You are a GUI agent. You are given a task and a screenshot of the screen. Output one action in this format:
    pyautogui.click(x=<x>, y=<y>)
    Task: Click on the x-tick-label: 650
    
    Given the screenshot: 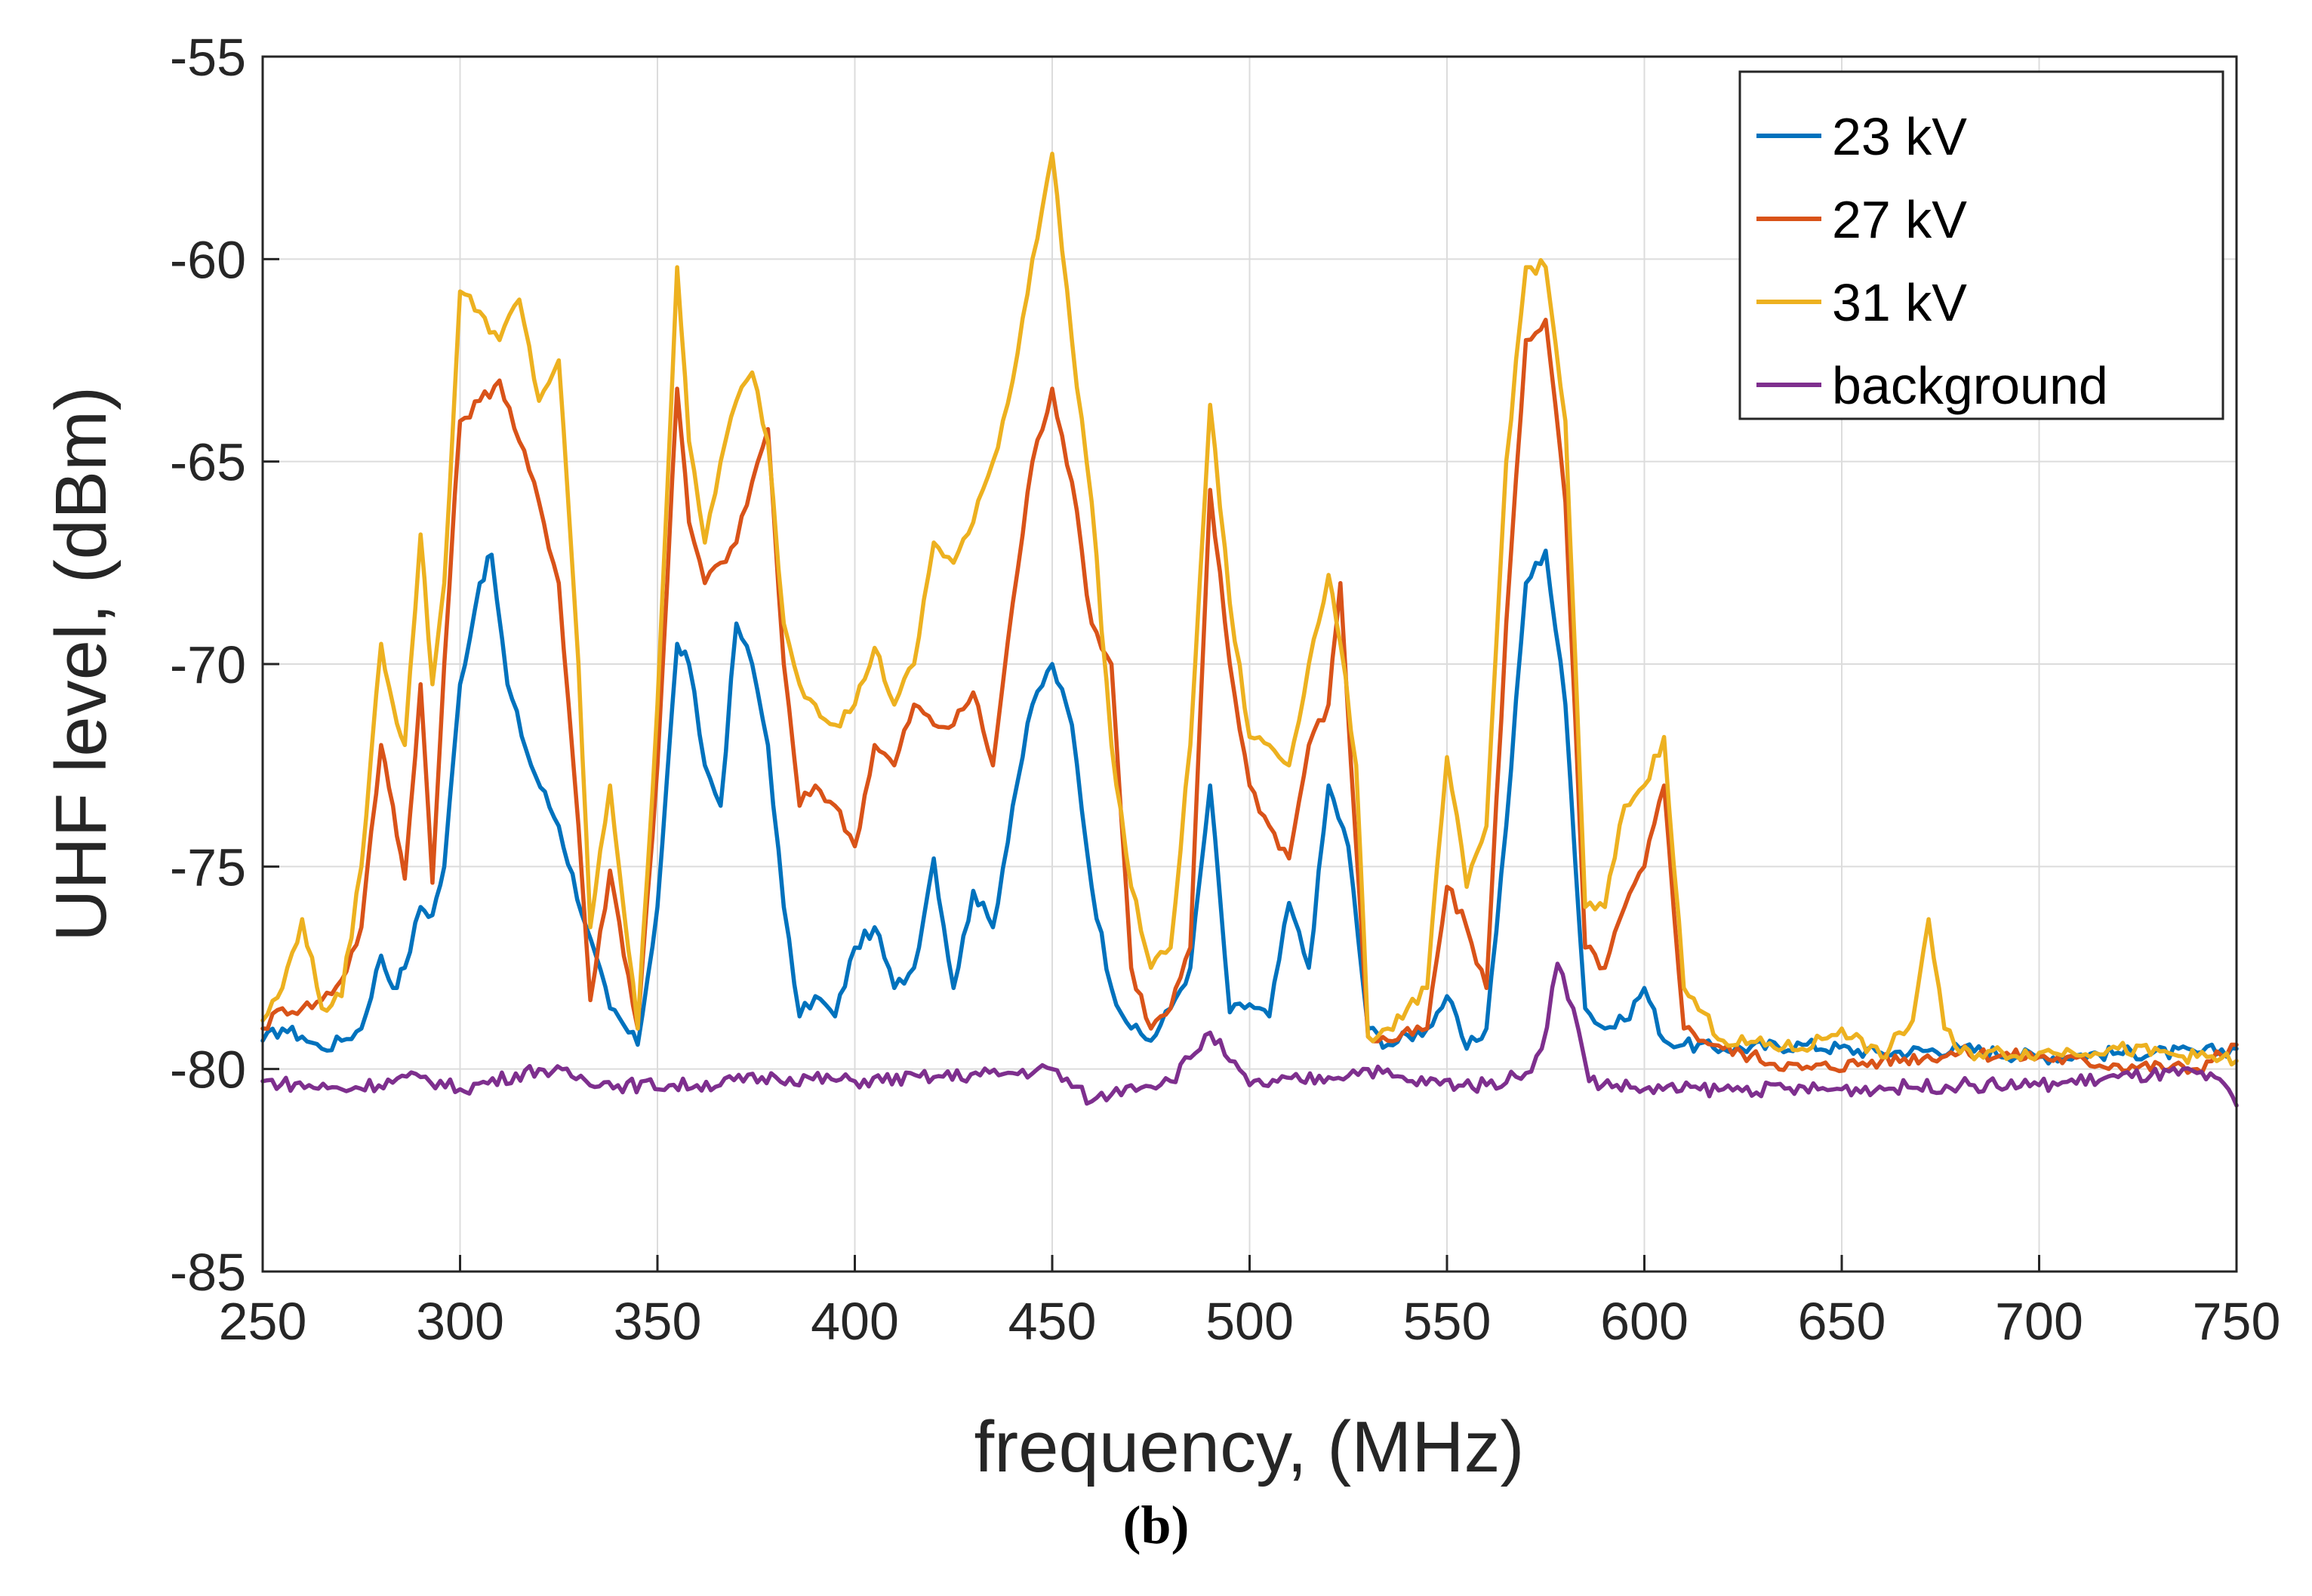 What is the action you would take?
    pyautogui.click(x=1842, y=1322)
    